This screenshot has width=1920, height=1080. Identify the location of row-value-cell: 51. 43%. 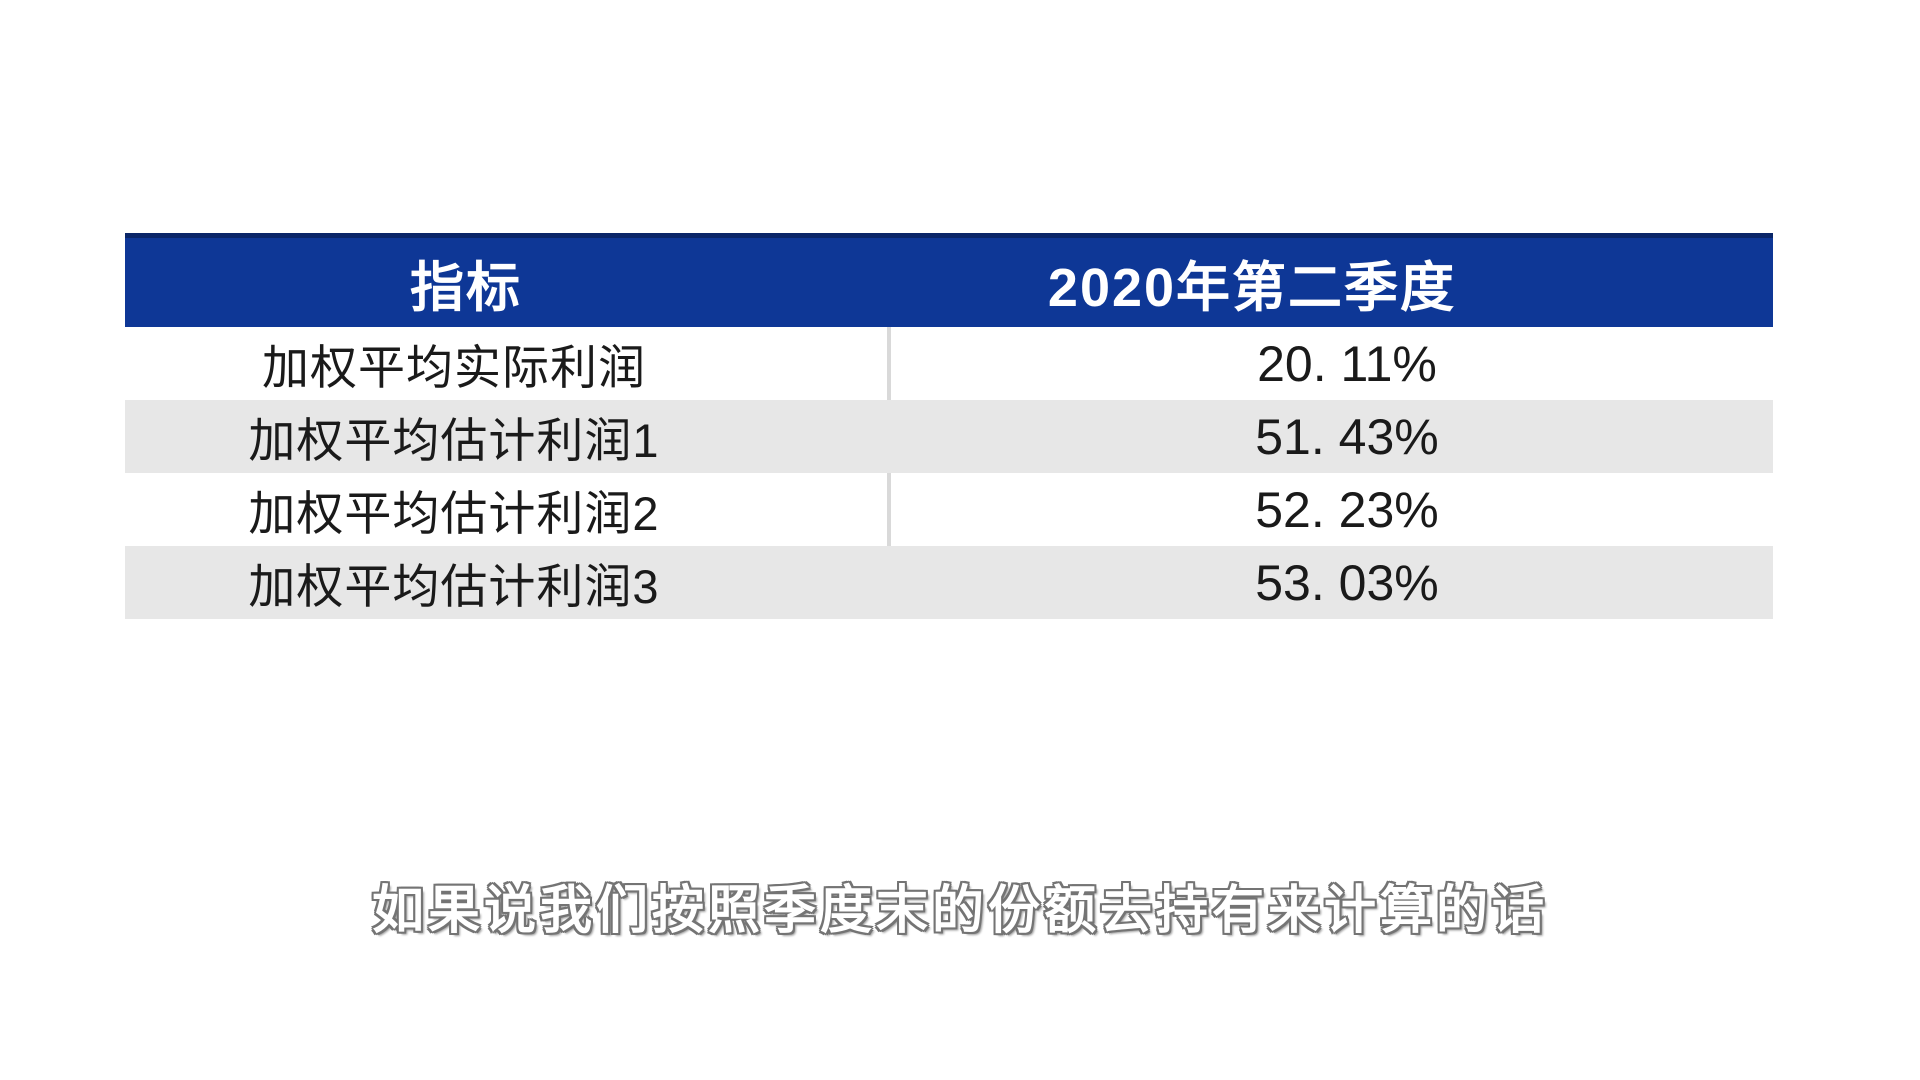
(1330, 436).